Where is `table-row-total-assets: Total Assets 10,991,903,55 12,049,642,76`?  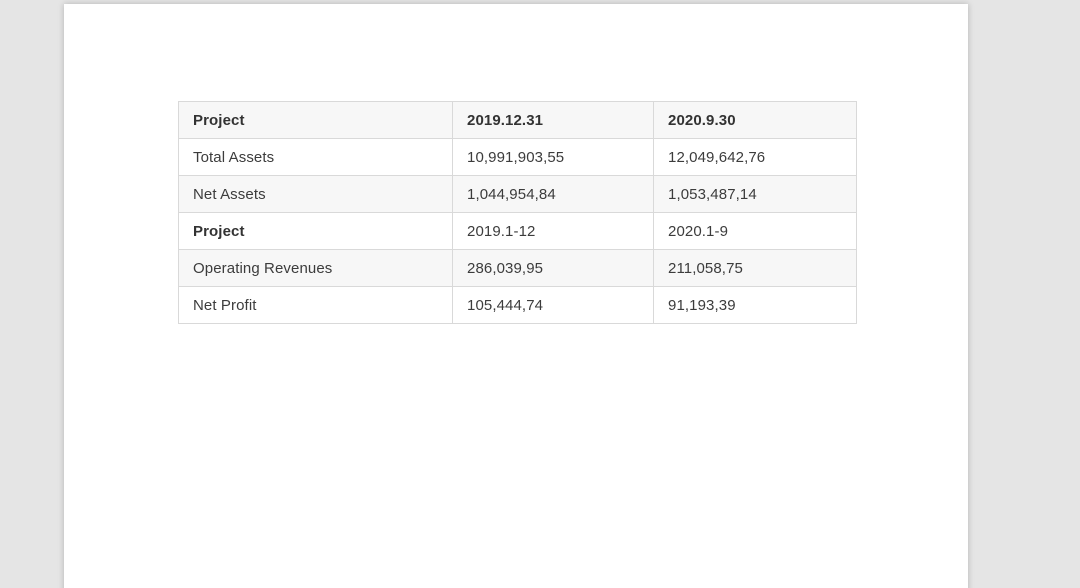
table-row-total-assets: Total Assets 10,991,903,55 12,049,642,76 is located at coordinates (517, 157).